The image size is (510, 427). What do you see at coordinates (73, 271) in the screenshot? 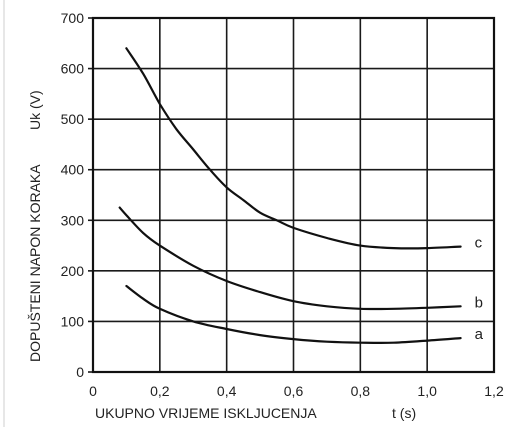
I see `y-tick-label: 200` at bounding box center [73, 271].